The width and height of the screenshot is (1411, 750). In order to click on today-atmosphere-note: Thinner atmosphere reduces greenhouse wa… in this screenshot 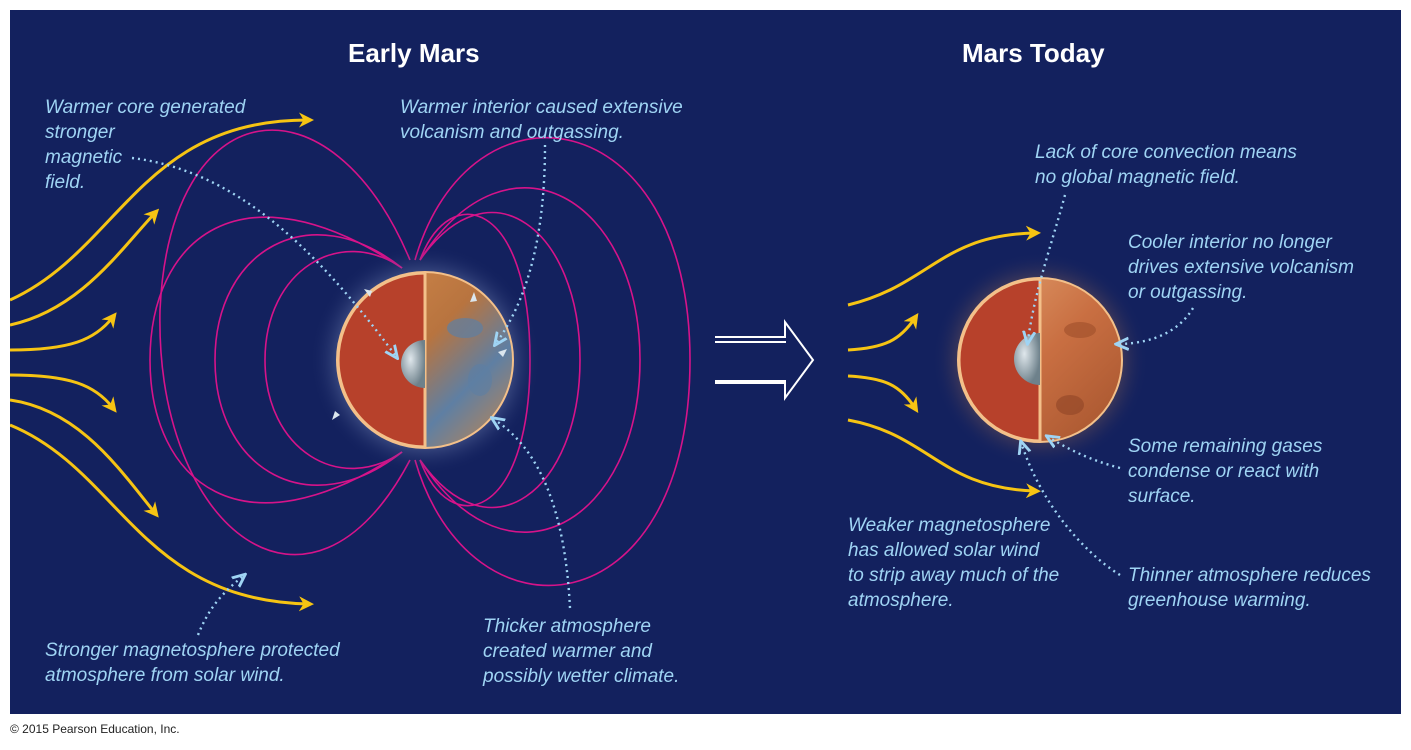, I will do `click(1249, 588)`.